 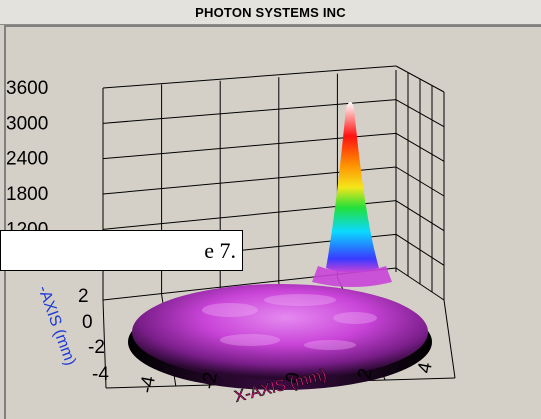 I want to click on y-tick-label: -2, so click(x=96, y=347).